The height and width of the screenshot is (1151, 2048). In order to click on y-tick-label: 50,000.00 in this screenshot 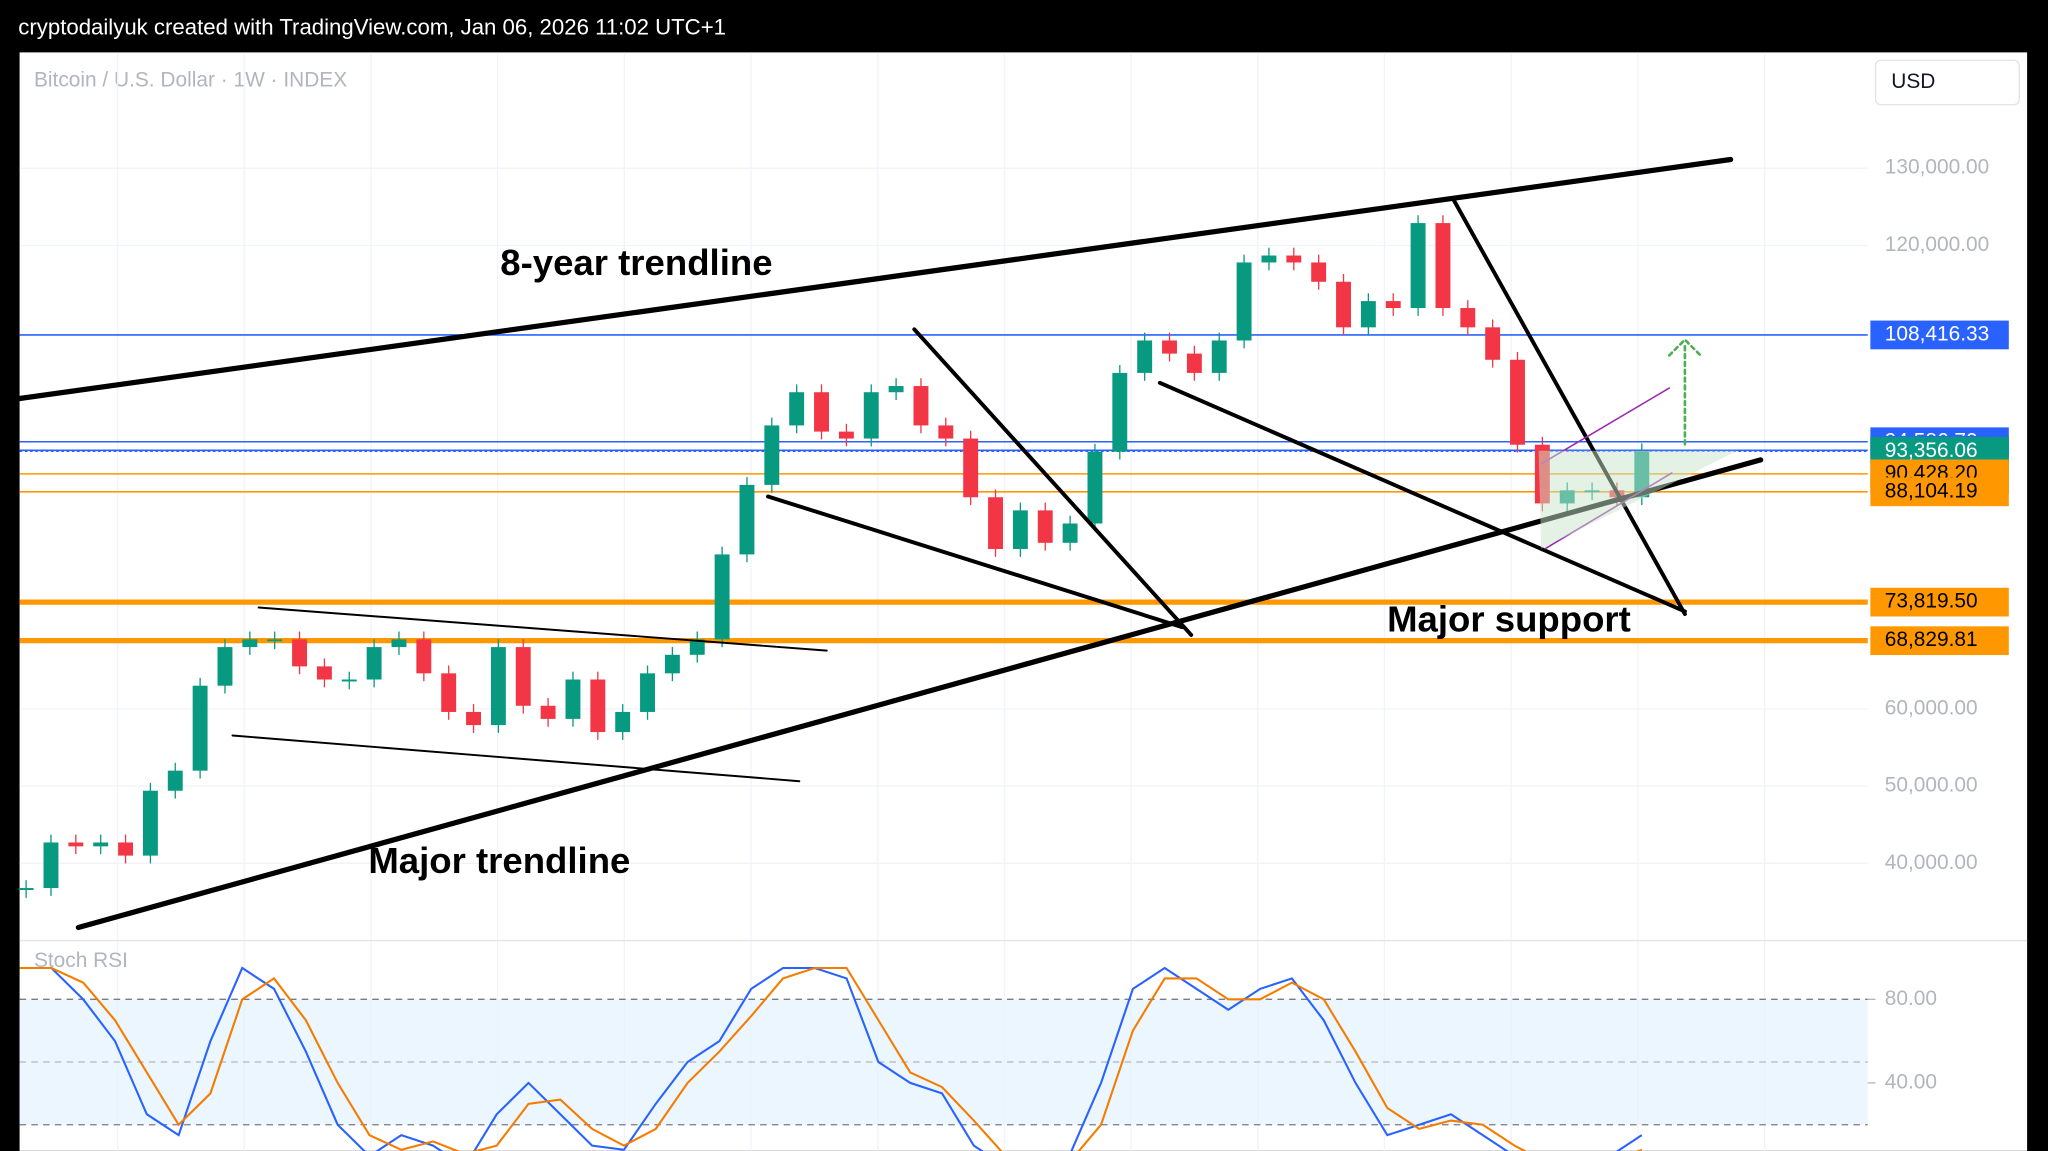, I will do `click(1931, 785)`.